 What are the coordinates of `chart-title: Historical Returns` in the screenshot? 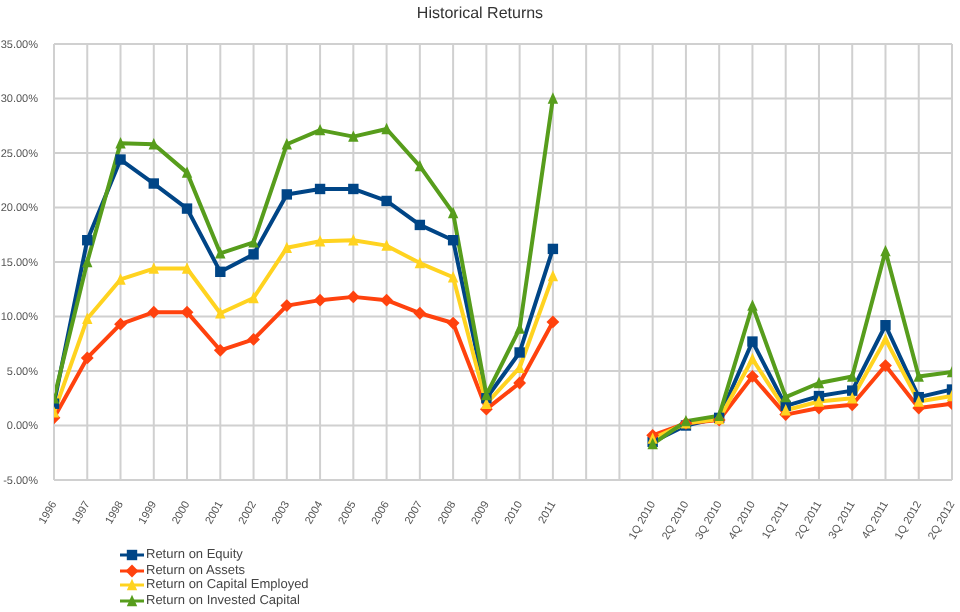 It's located at (480, 13).